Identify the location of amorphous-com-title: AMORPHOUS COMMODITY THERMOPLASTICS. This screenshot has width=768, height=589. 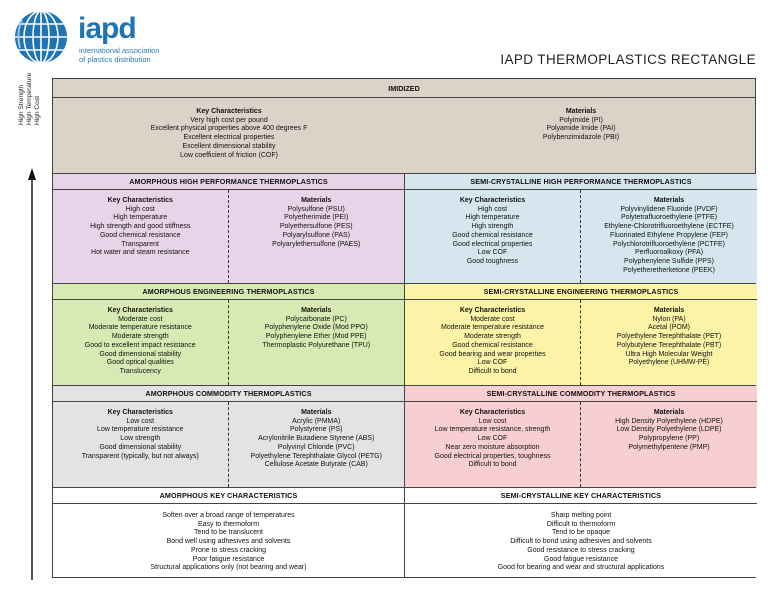
(228, 394).